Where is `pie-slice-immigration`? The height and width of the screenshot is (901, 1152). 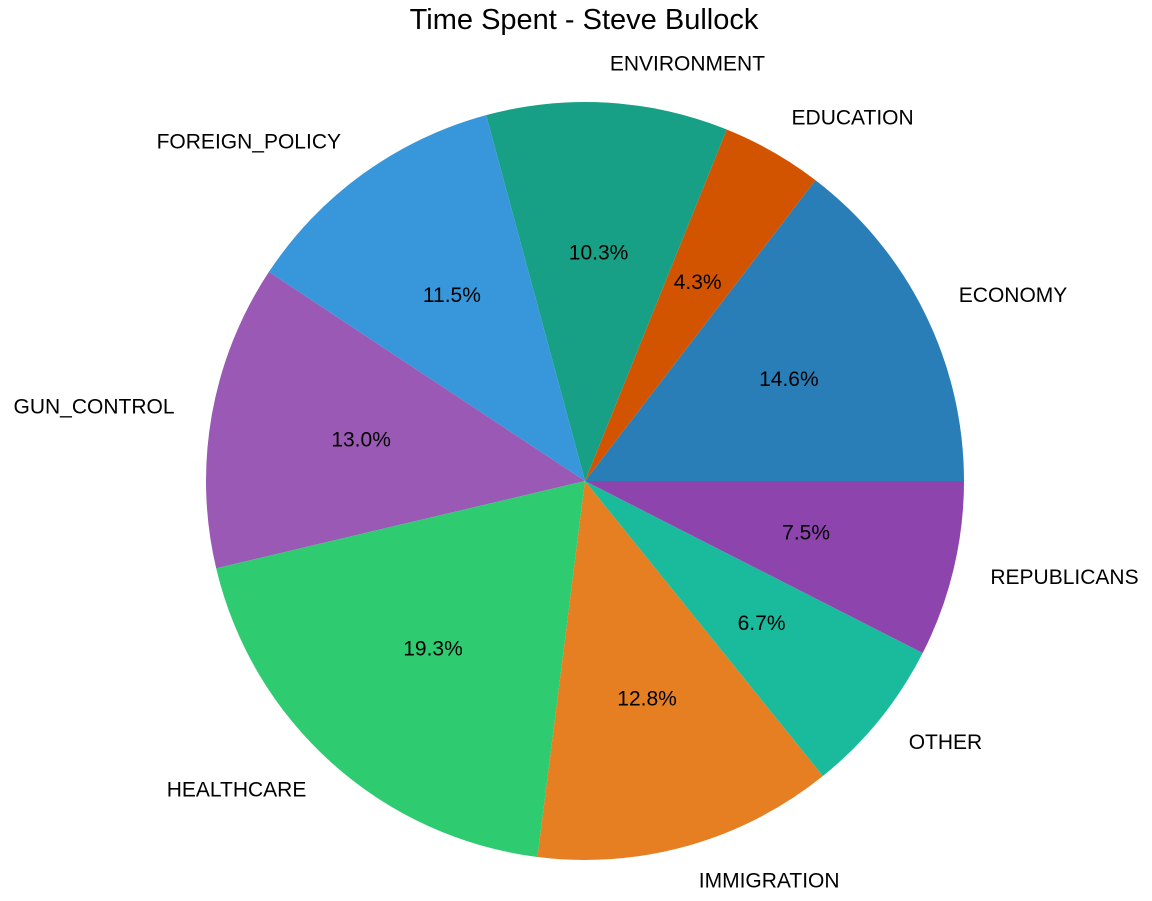 pie-slice-immigration is located at coordinates (680, 670).